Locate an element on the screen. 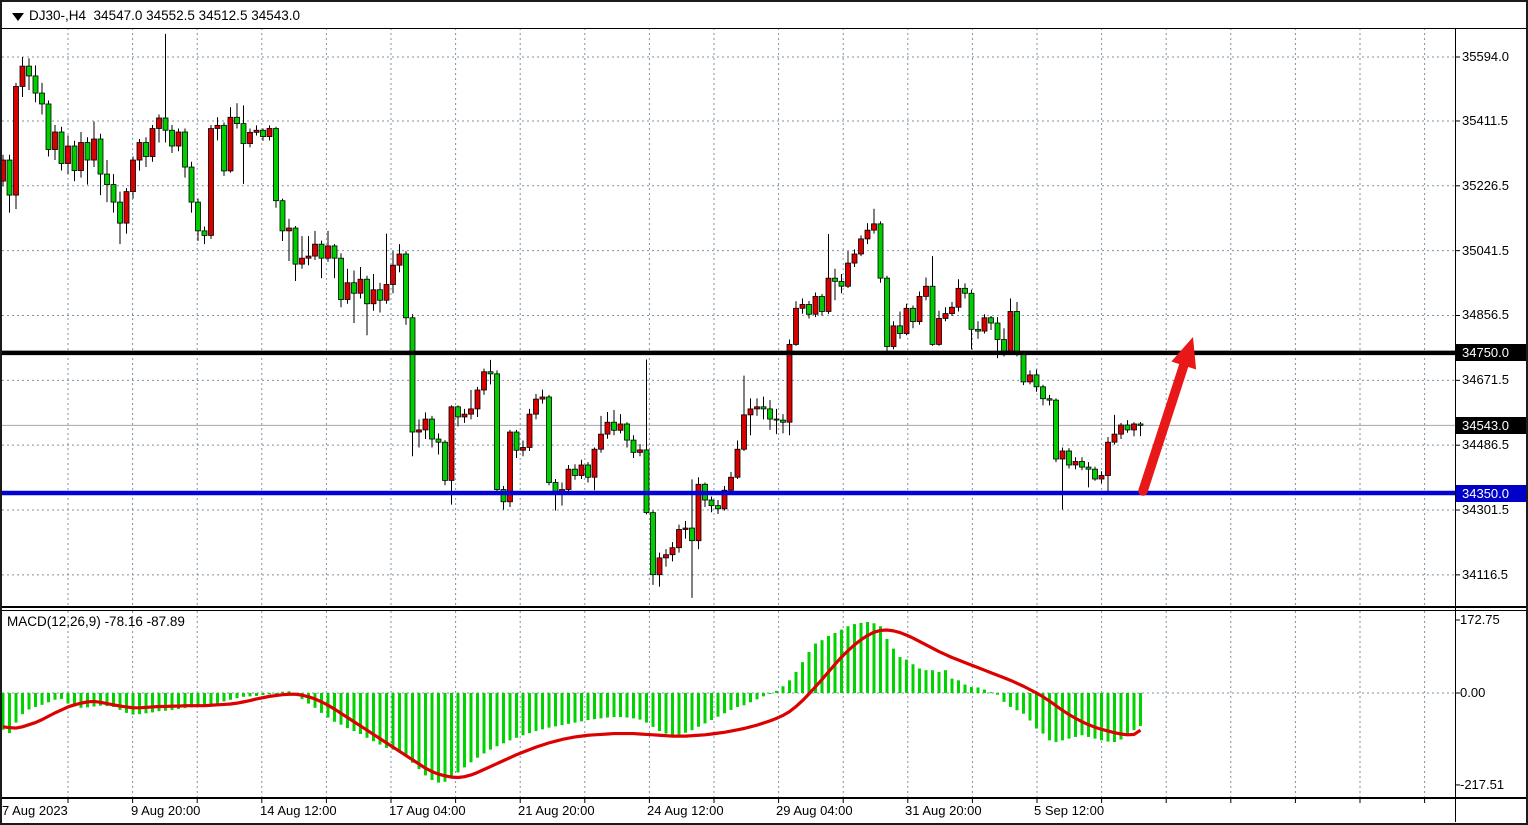 This screenshot has width=1528, height=825. macd-indicator is located at coordinates (571, 702).